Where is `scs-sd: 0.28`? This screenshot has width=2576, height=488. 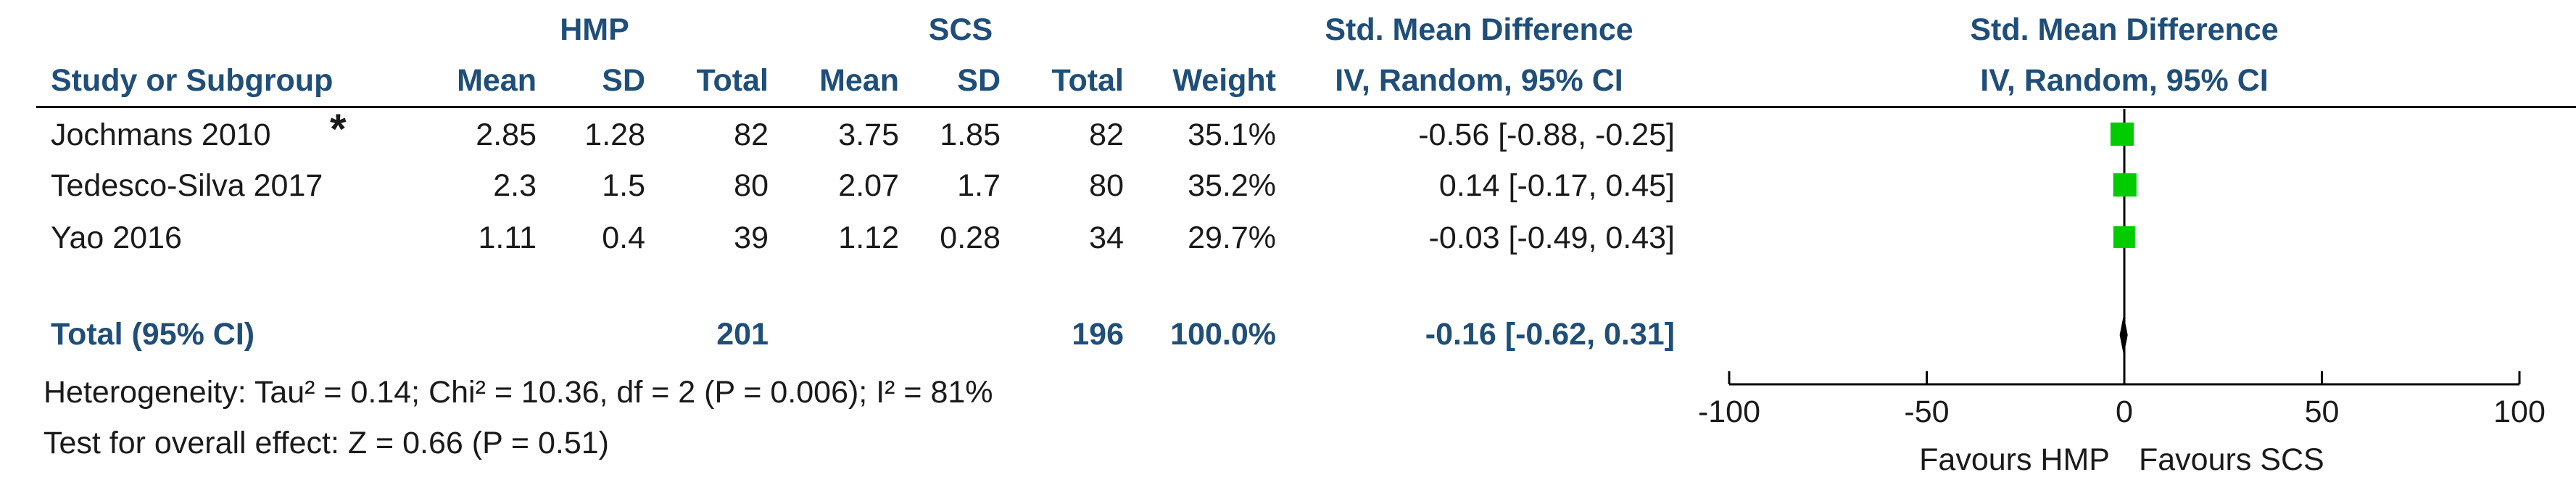 scs-sd: 0.28 is located at coordinates (971, 237).